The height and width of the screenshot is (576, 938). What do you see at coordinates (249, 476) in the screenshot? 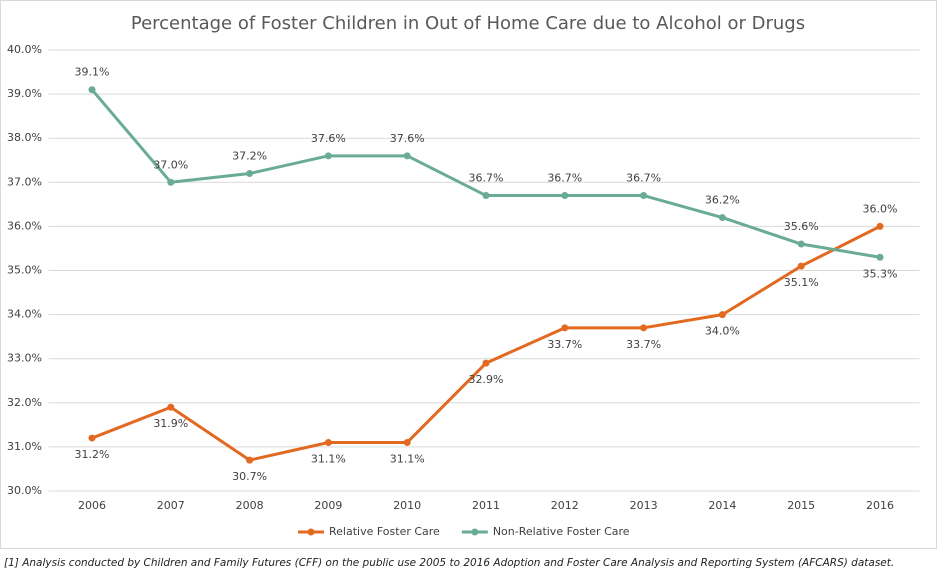
I see `data-label: 30.7%` at bounding box center [249, 476].